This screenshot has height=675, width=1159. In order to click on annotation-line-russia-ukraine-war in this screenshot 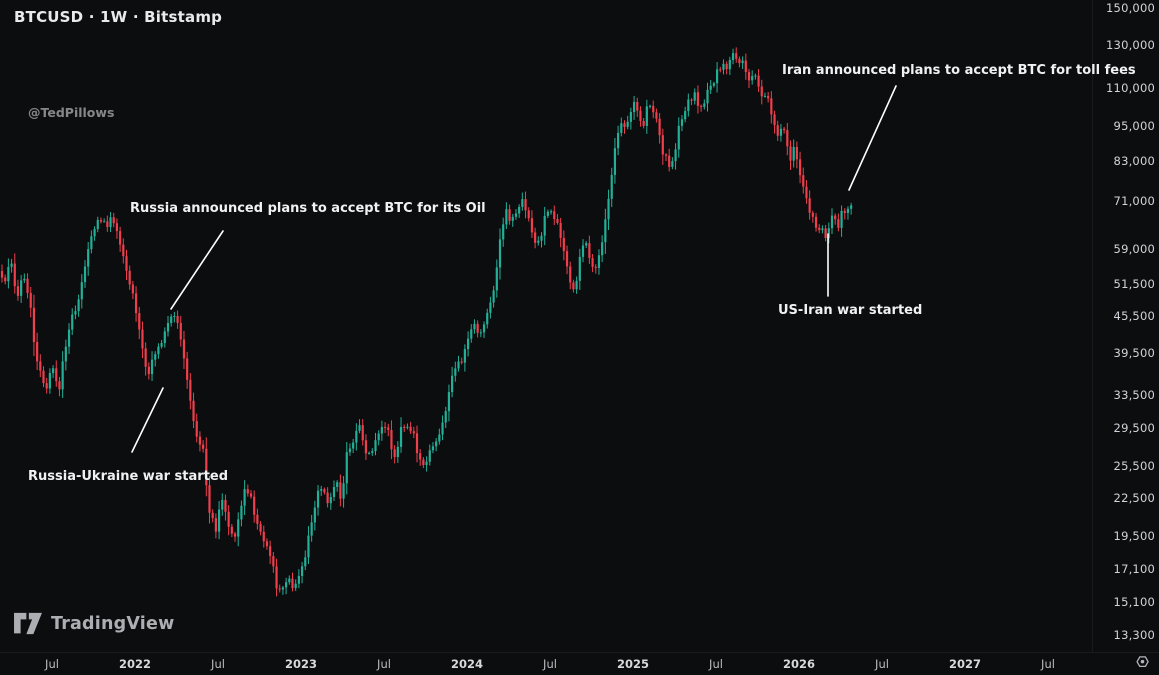, I will do `click(147, 420)`.